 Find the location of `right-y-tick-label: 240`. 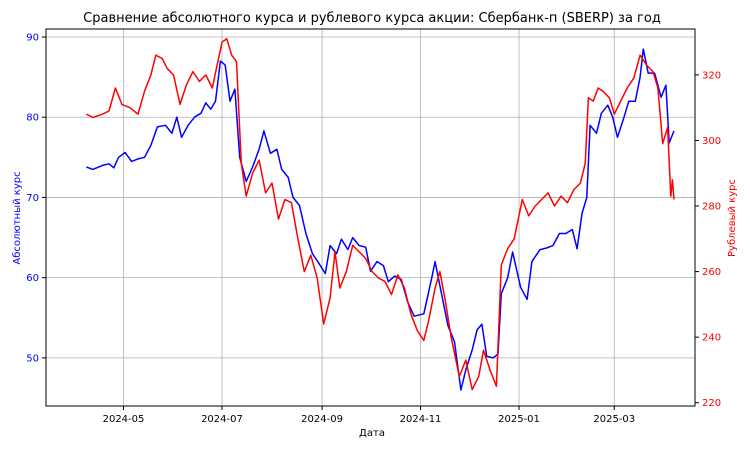

right-y-tick-label: 240 is located at coordinates (711, 338).